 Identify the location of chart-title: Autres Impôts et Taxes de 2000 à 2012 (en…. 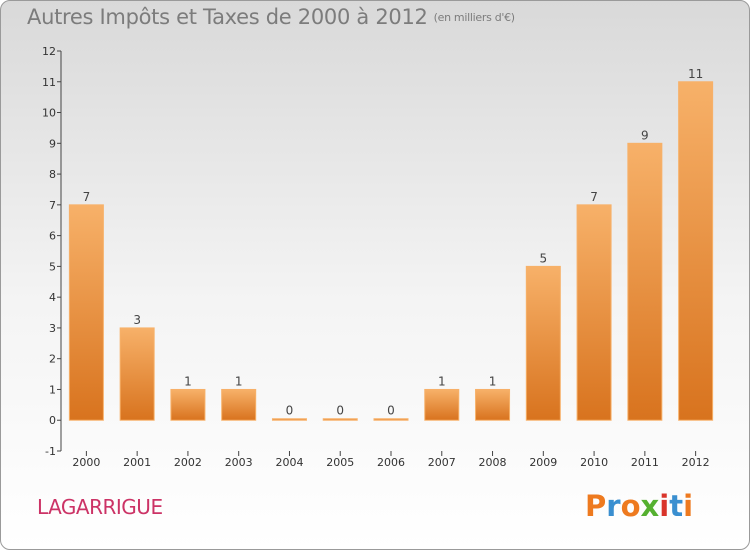
(271, 17).